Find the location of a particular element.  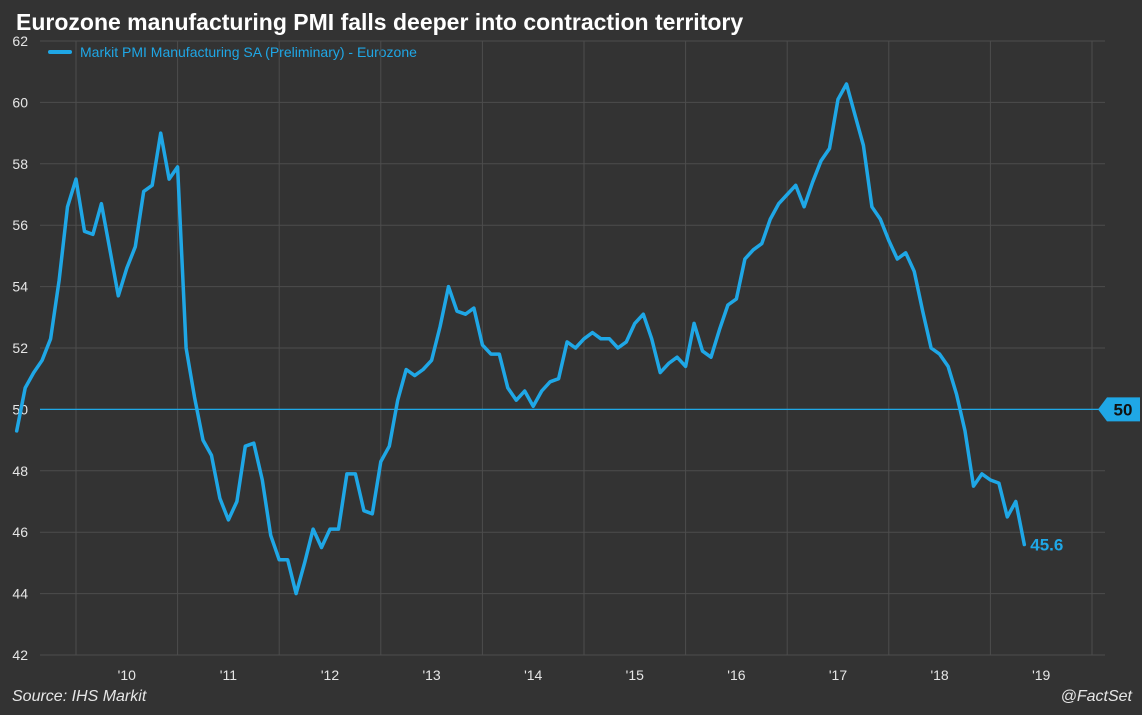

x-tick-label: '10 is located at coordinates (127, 675).